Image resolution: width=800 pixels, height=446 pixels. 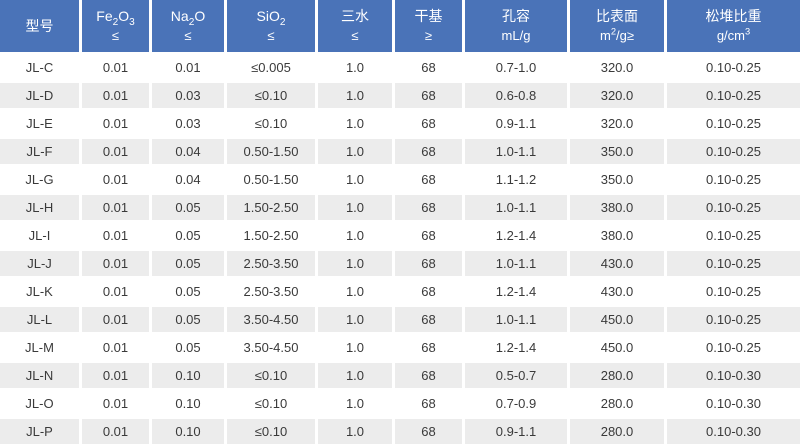 I want to click on cell-sio2_max: 2.50-3.50, so click(x=271, y=263).